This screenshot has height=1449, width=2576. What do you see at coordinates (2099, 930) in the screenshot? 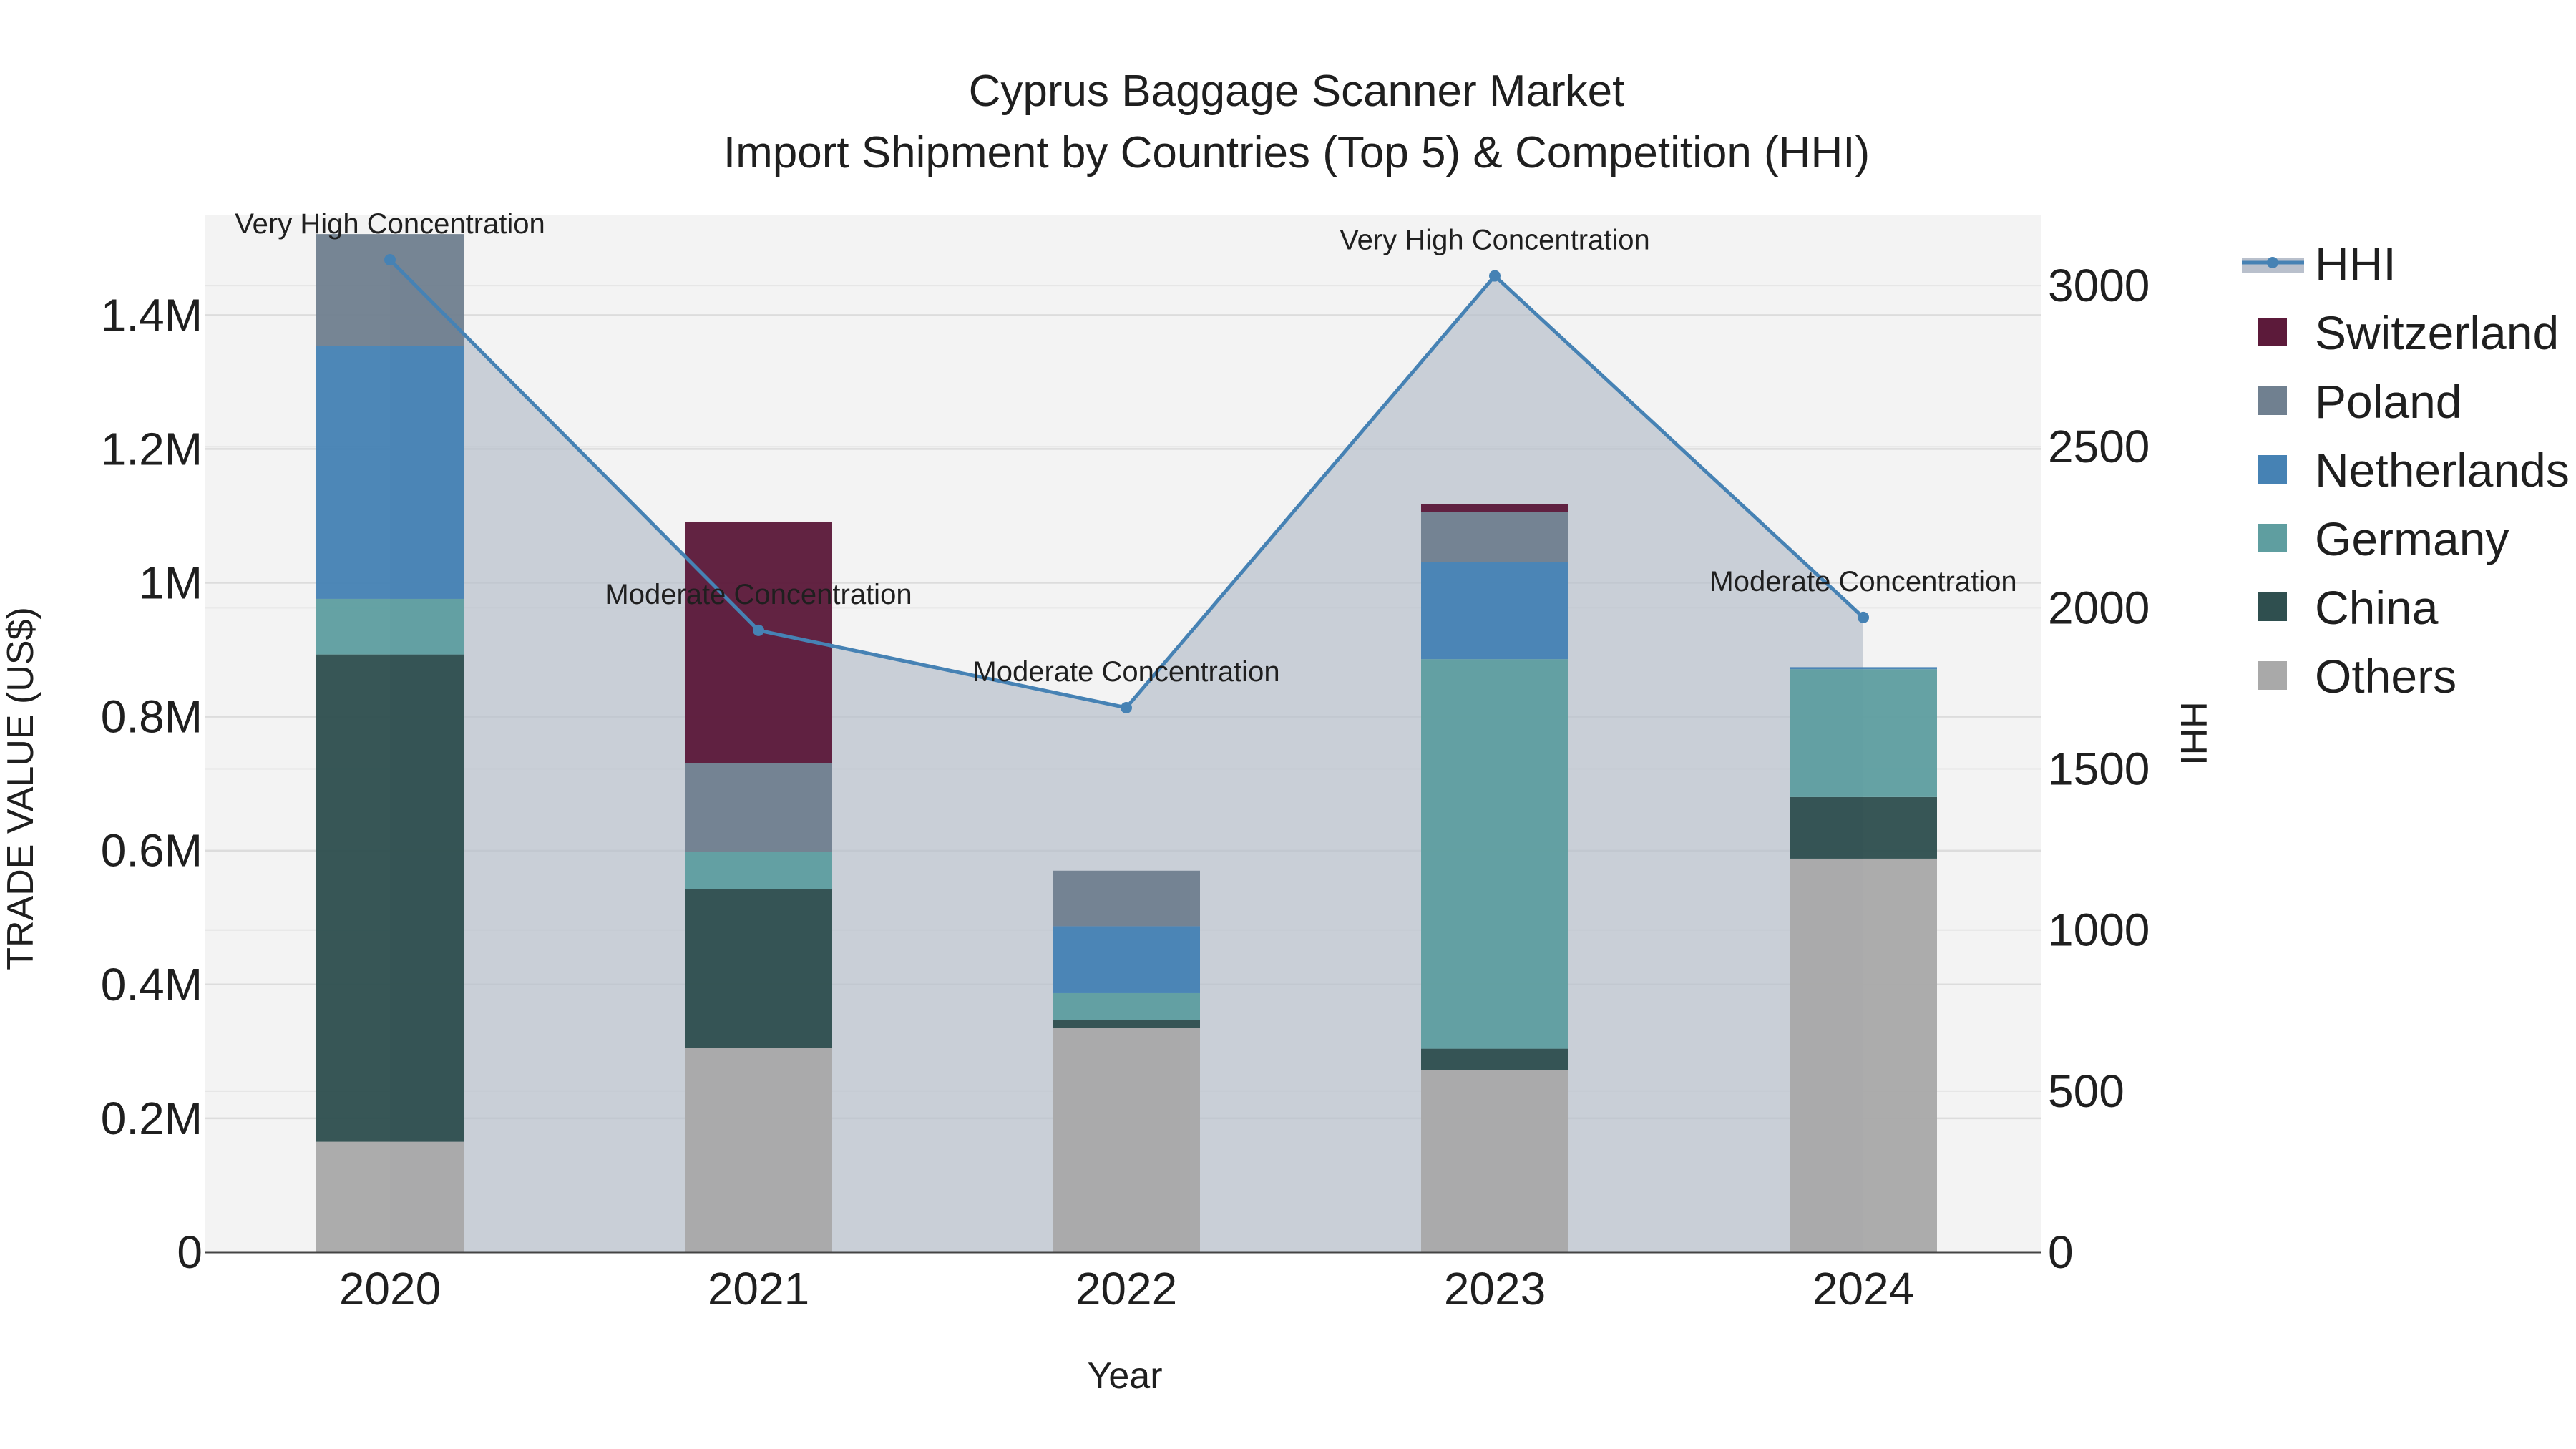
I see `y2-tick-label: 1000` at bounding box center [2099, 930].